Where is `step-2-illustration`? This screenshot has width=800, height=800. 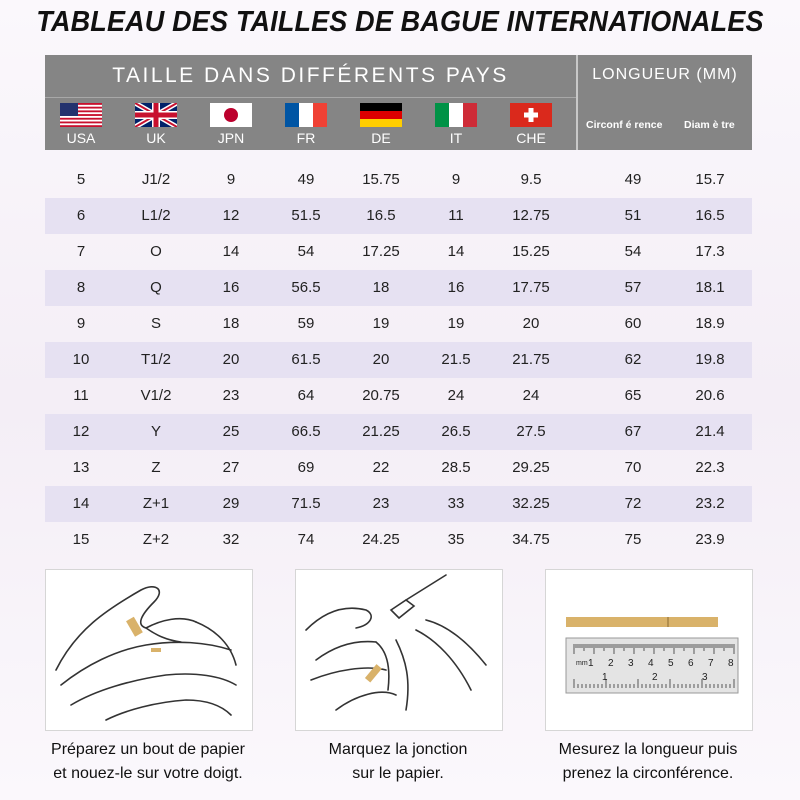 step-2-illustration is located at coordinates (399, 650).